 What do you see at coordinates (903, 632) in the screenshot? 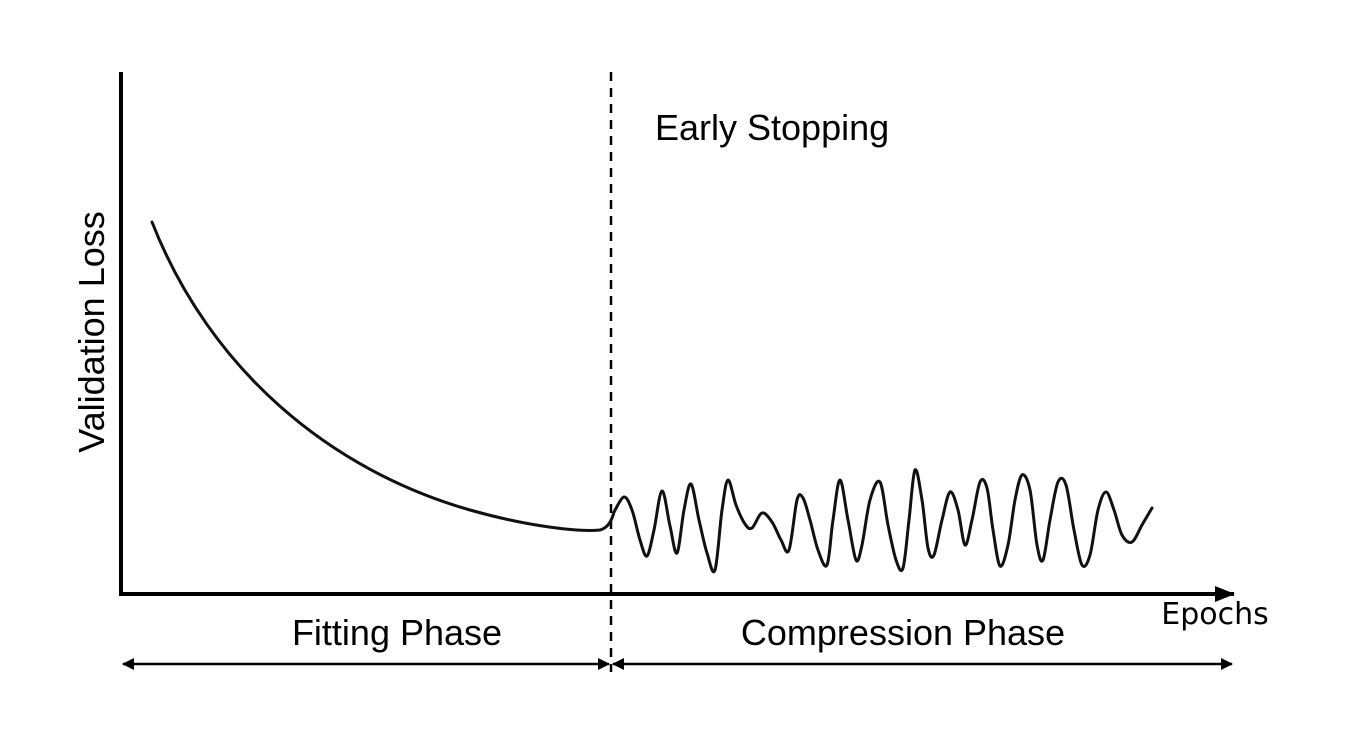
I see `compression-phase-label: Compression Phase` at bounding box center [903, 632].